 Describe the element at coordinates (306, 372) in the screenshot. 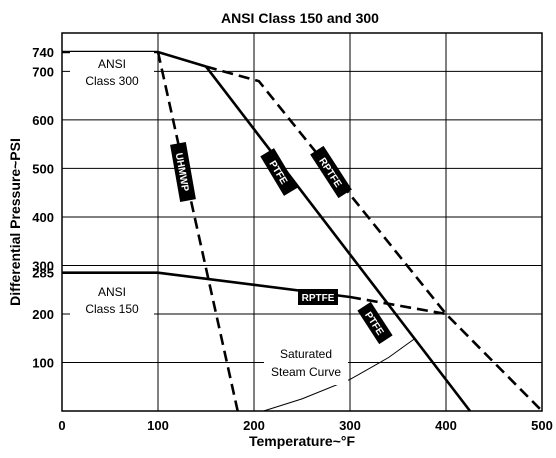

I see `steam-label-line2: Steam Curve` at that location.